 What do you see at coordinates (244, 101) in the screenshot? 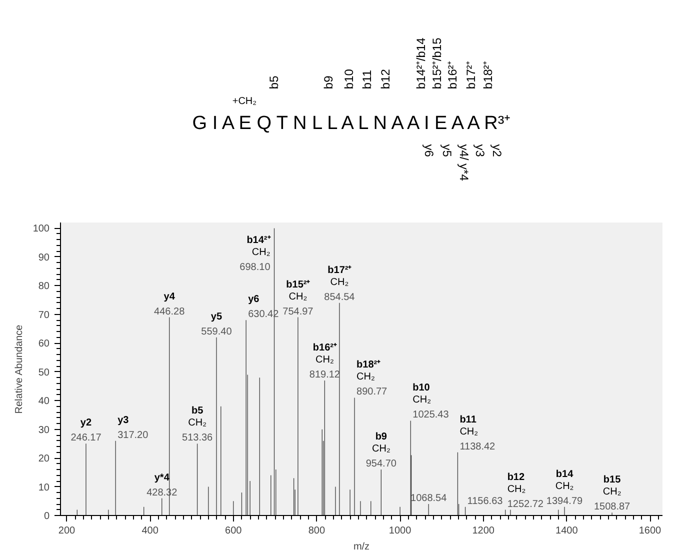
I see `text: +CH₂` at bounding box center [244, 101].